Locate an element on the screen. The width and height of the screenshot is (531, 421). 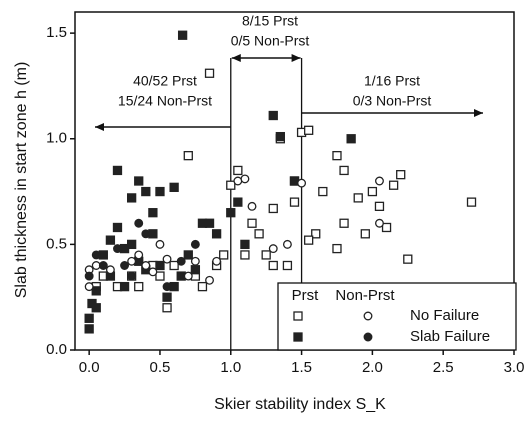
x-tick-label: 0.5 is located at coordinates (160, 367).